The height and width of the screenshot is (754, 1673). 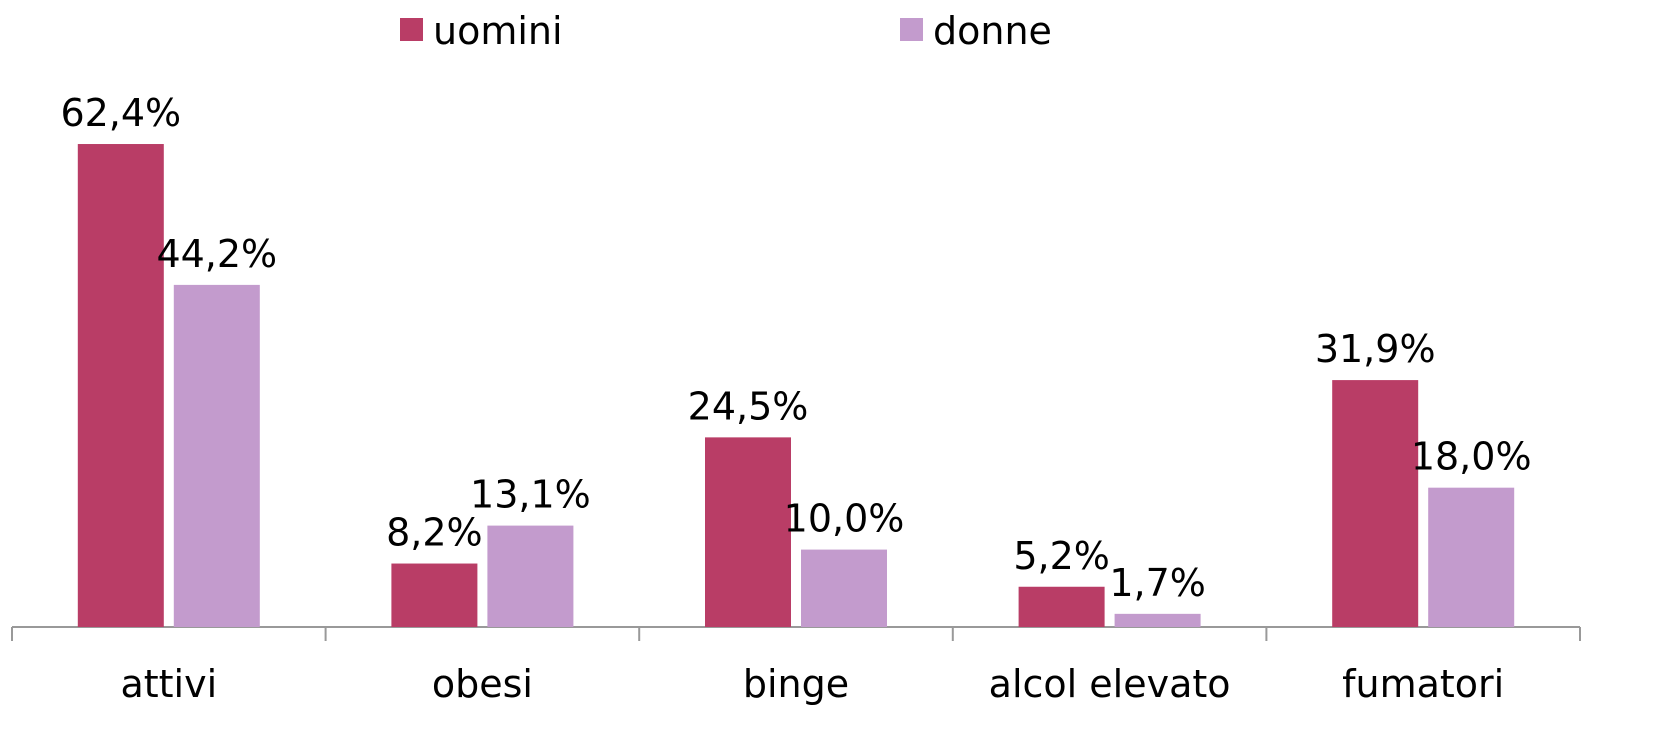 What do you see at coordinates (1061, 556) in the screenshot?
I see `value-label: 5,2%` at bounding box center [1061, 556].